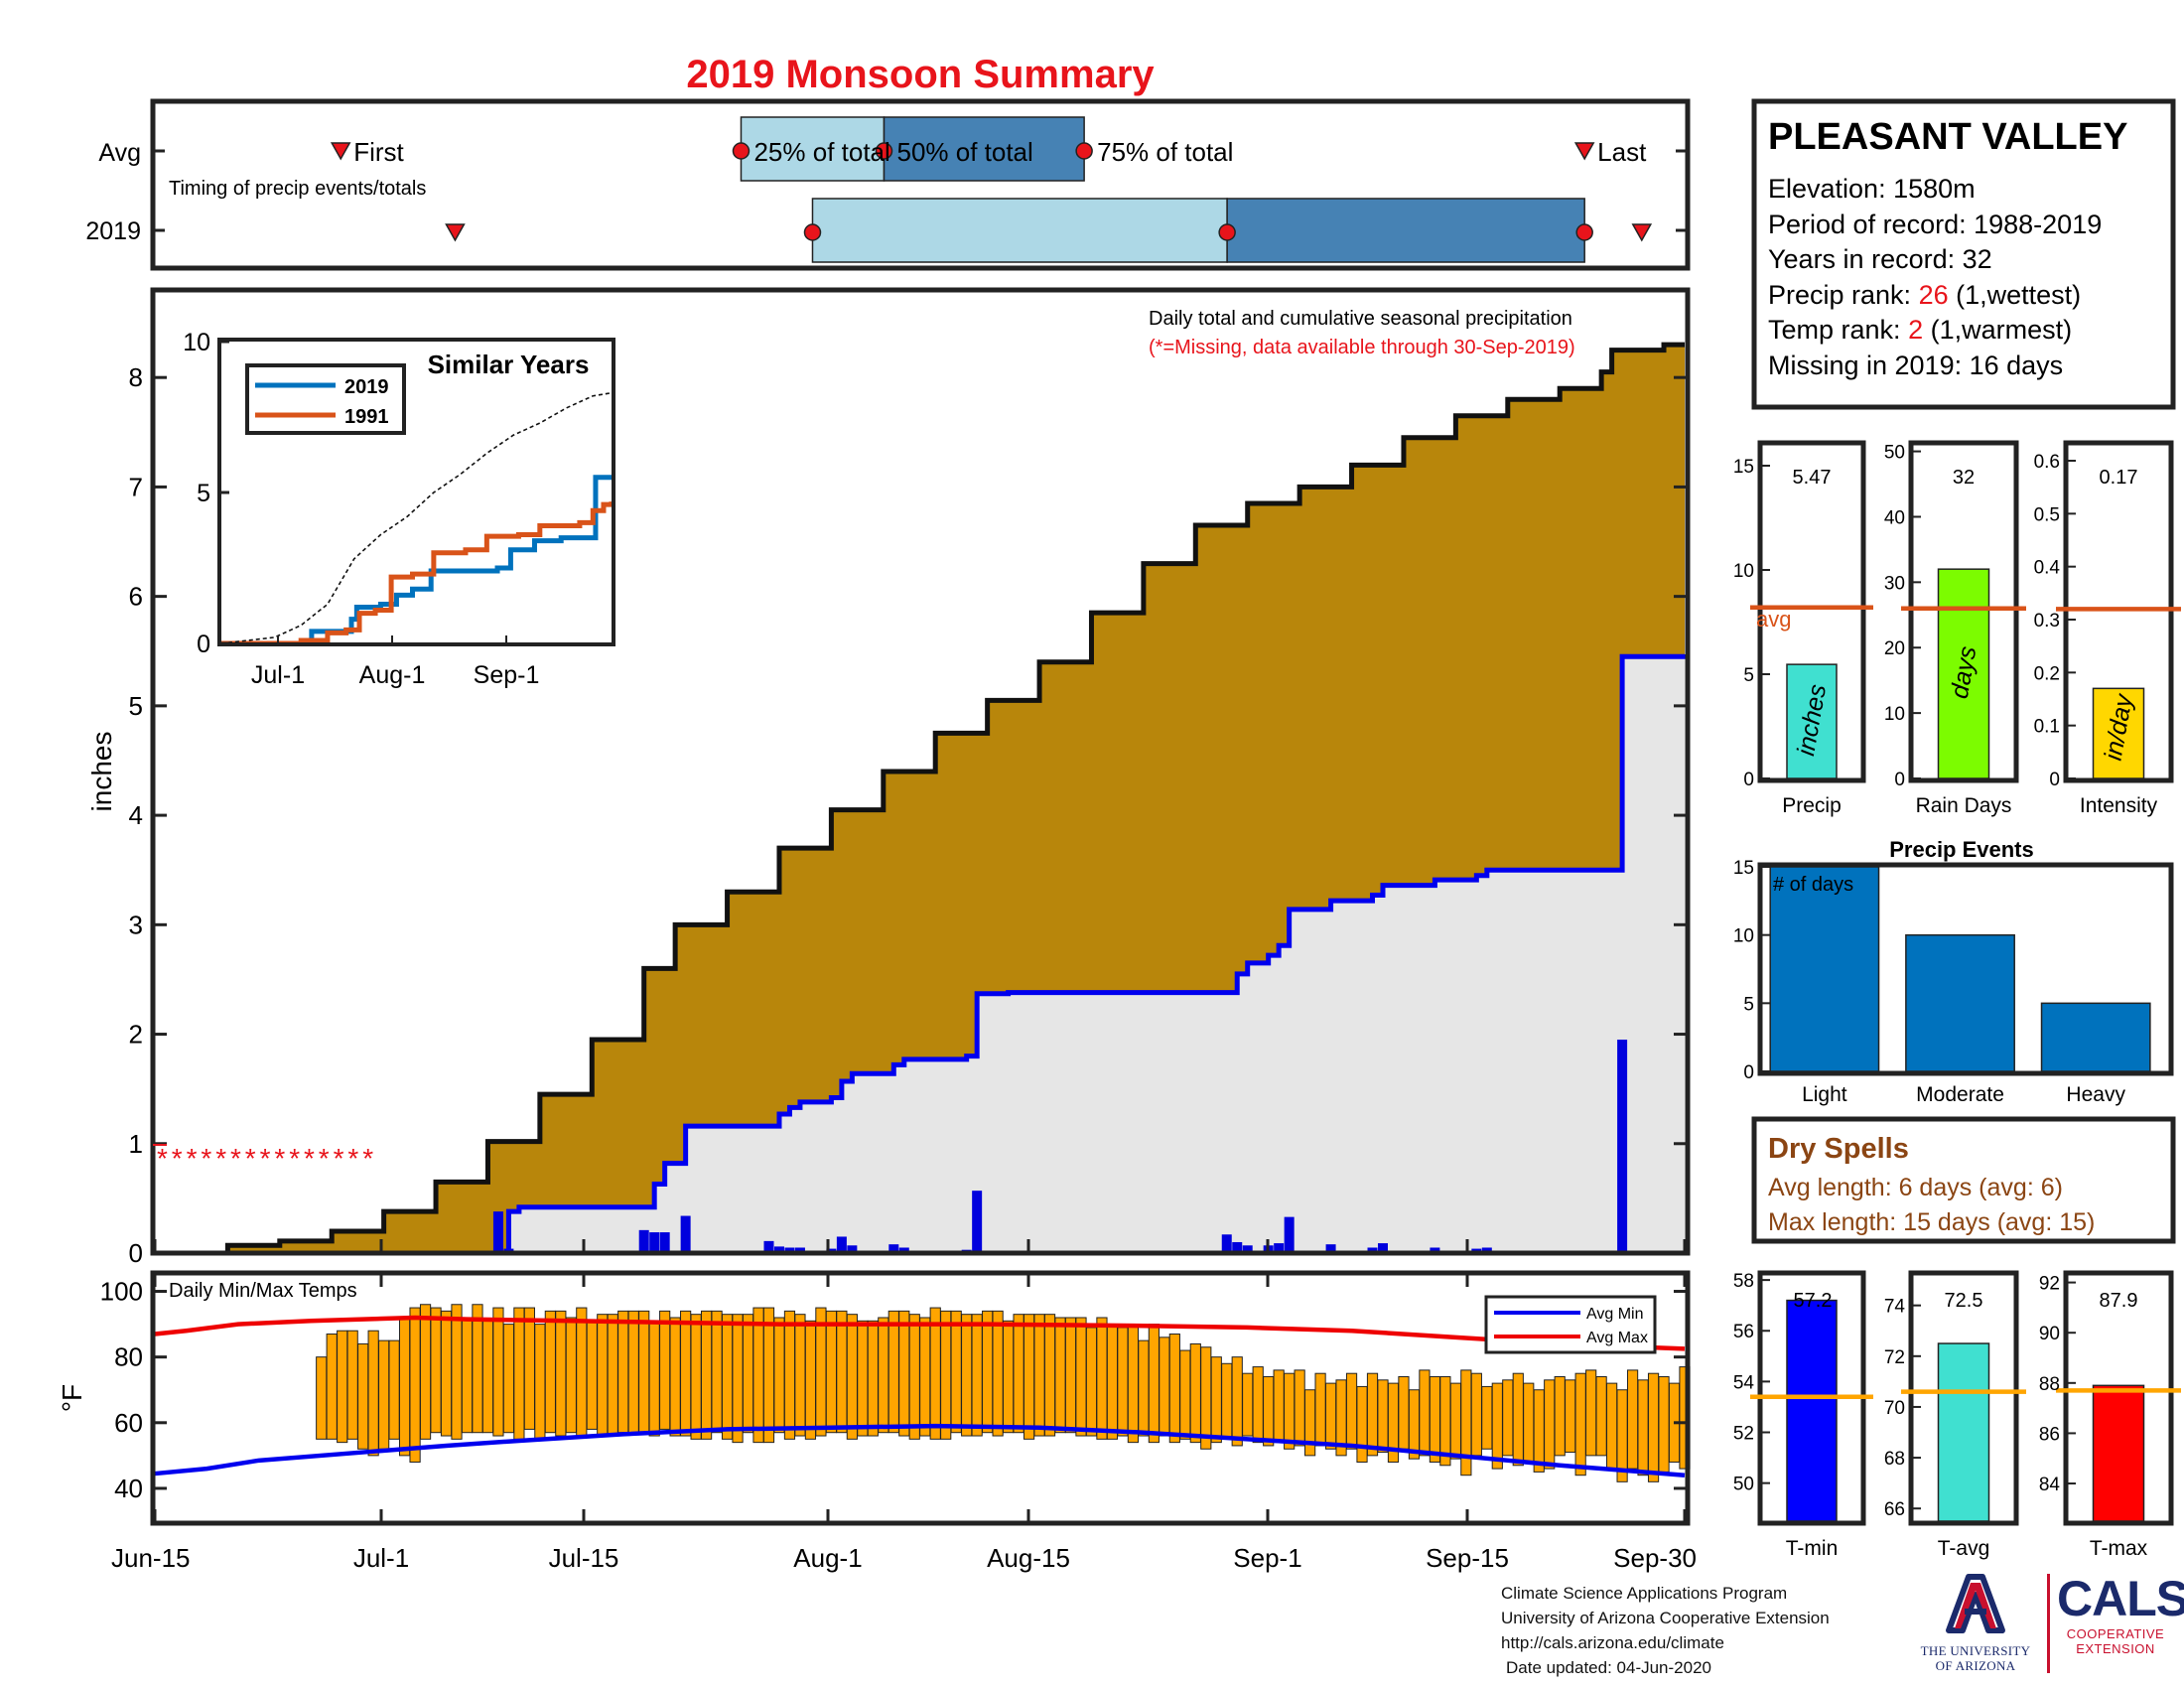 The height and width of the screenshot is (1688, 2184). What do you see at coordinates (1644, 1593) in the screenshot?
I see `footer-line-program: Climate Science Applications Program` at bounding box center [1644, 1593].